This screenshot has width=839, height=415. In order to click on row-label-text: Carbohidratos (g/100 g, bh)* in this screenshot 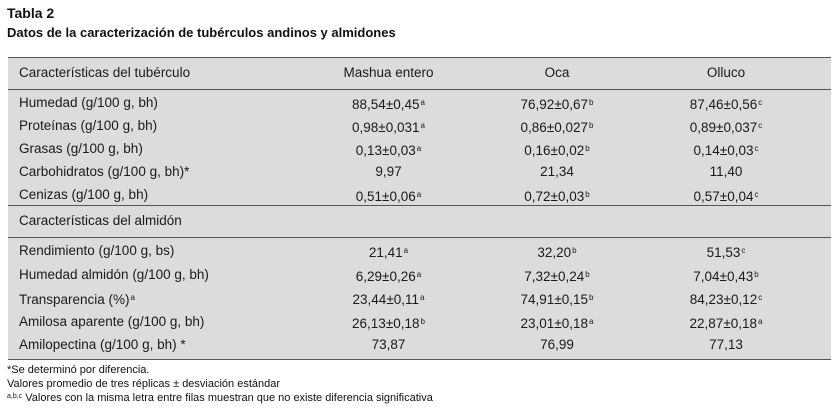, I will do `click(104, 171)`.